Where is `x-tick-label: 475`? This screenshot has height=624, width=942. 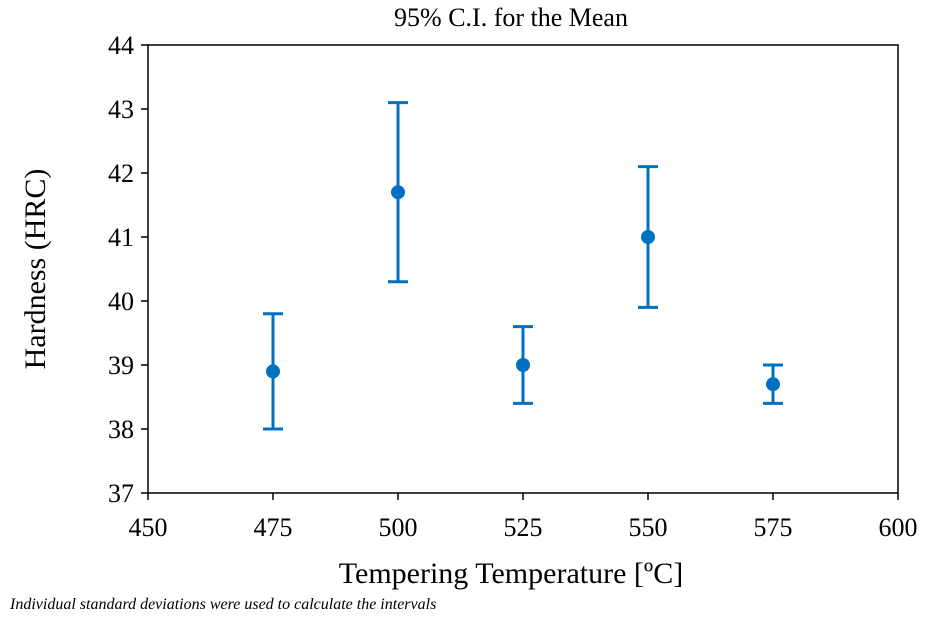
x-tick-label: 475 is located at coordinates (273, 527).